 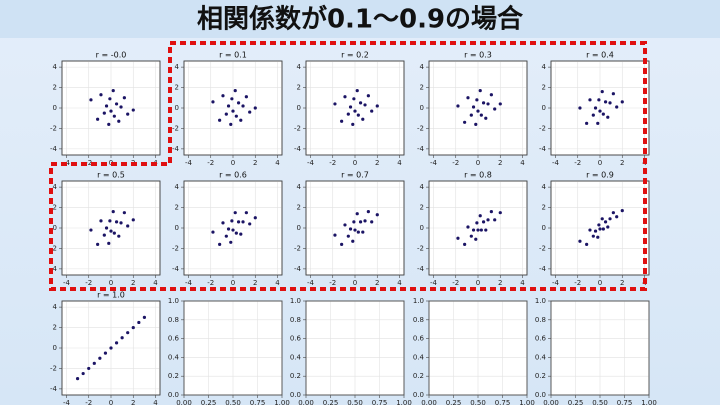 I want to click on plot-title: r = 0.6, so click(x=233, y=175).